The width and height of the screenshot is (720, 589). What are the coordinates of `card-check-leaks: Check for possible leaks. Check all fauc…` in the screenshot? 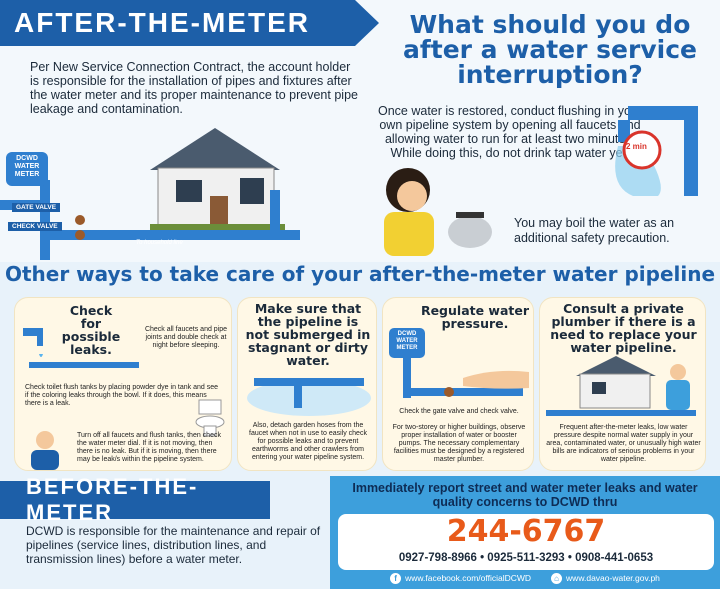 It's located at (123, 384).